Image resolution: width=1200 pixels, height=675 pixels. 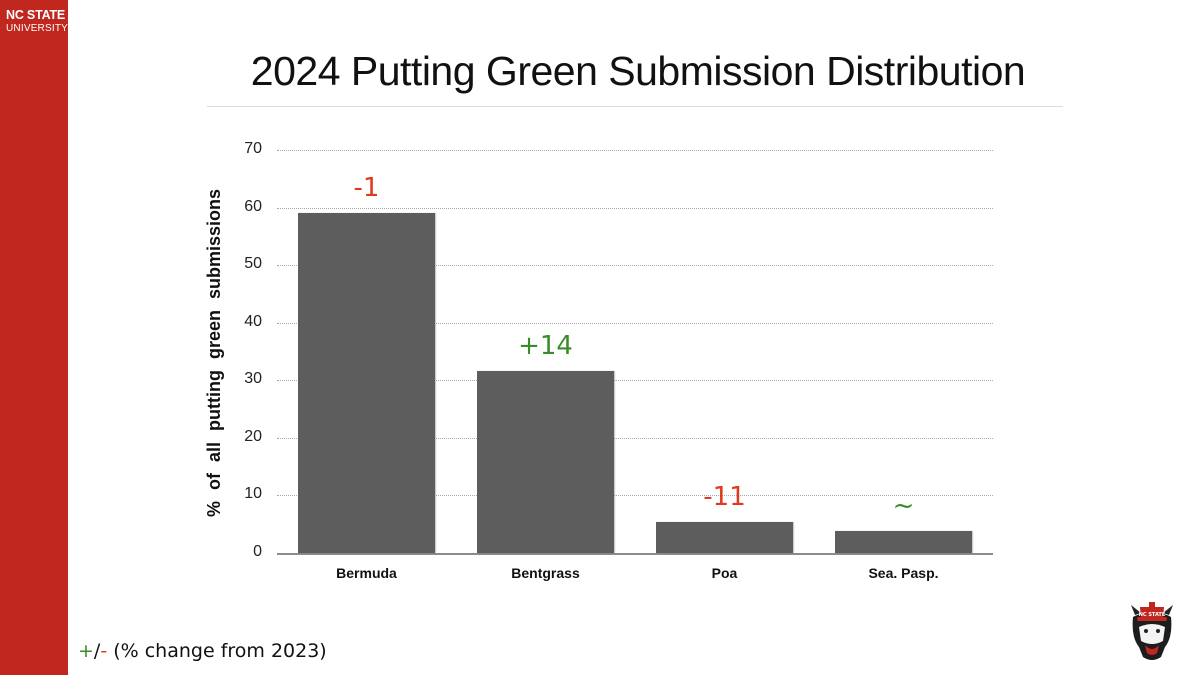 What do you see at coordinates (545, 346) in the screenshot?
I see `change-annotation: +14` at bounding box center [545, 346].